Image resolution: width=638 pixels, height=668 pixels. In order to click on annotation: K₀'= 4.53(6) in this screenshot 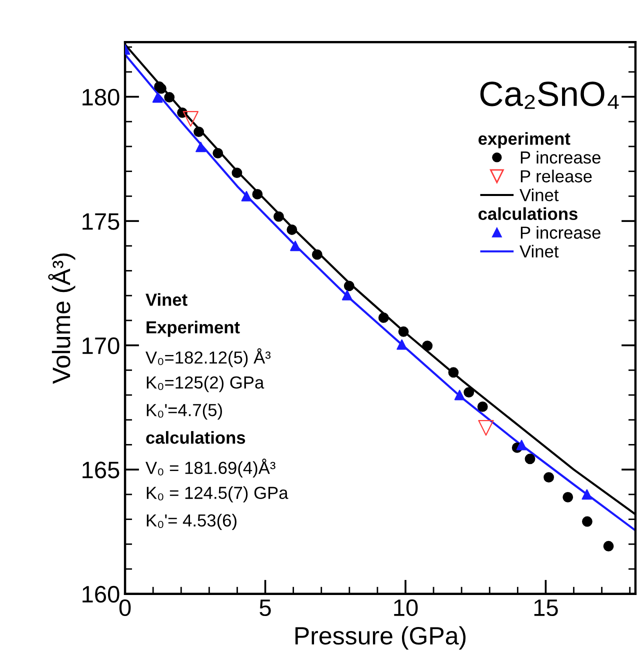, I will do `click(191, 522)`.